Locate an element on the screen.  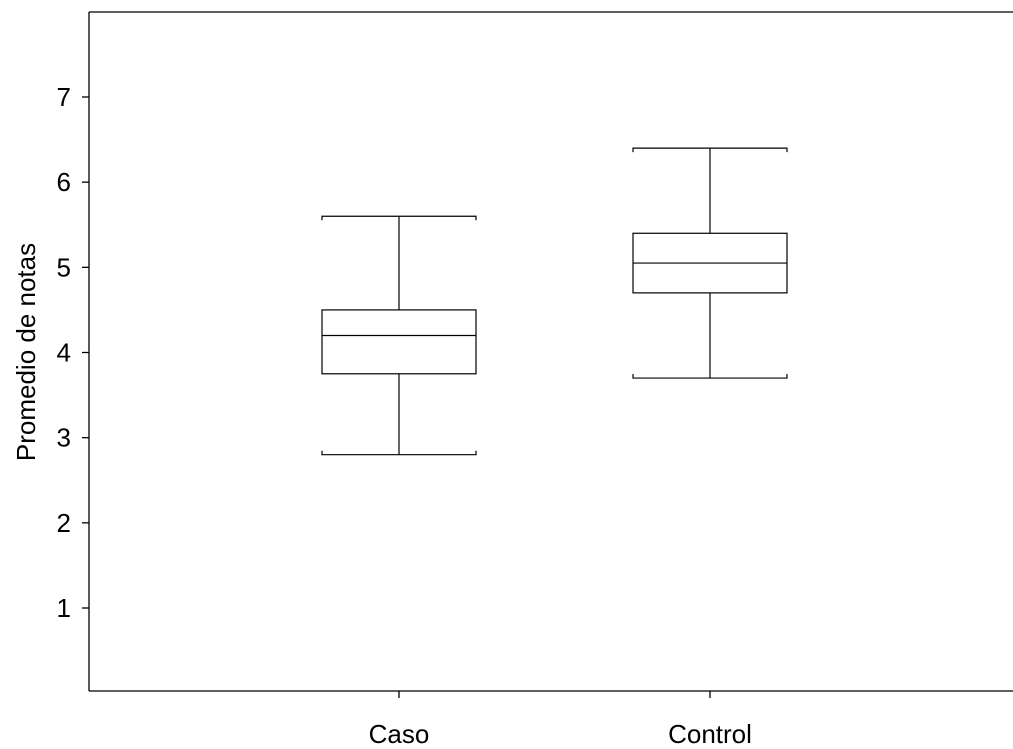
y-tick-label: 5 is located at coordinates (64, 267).